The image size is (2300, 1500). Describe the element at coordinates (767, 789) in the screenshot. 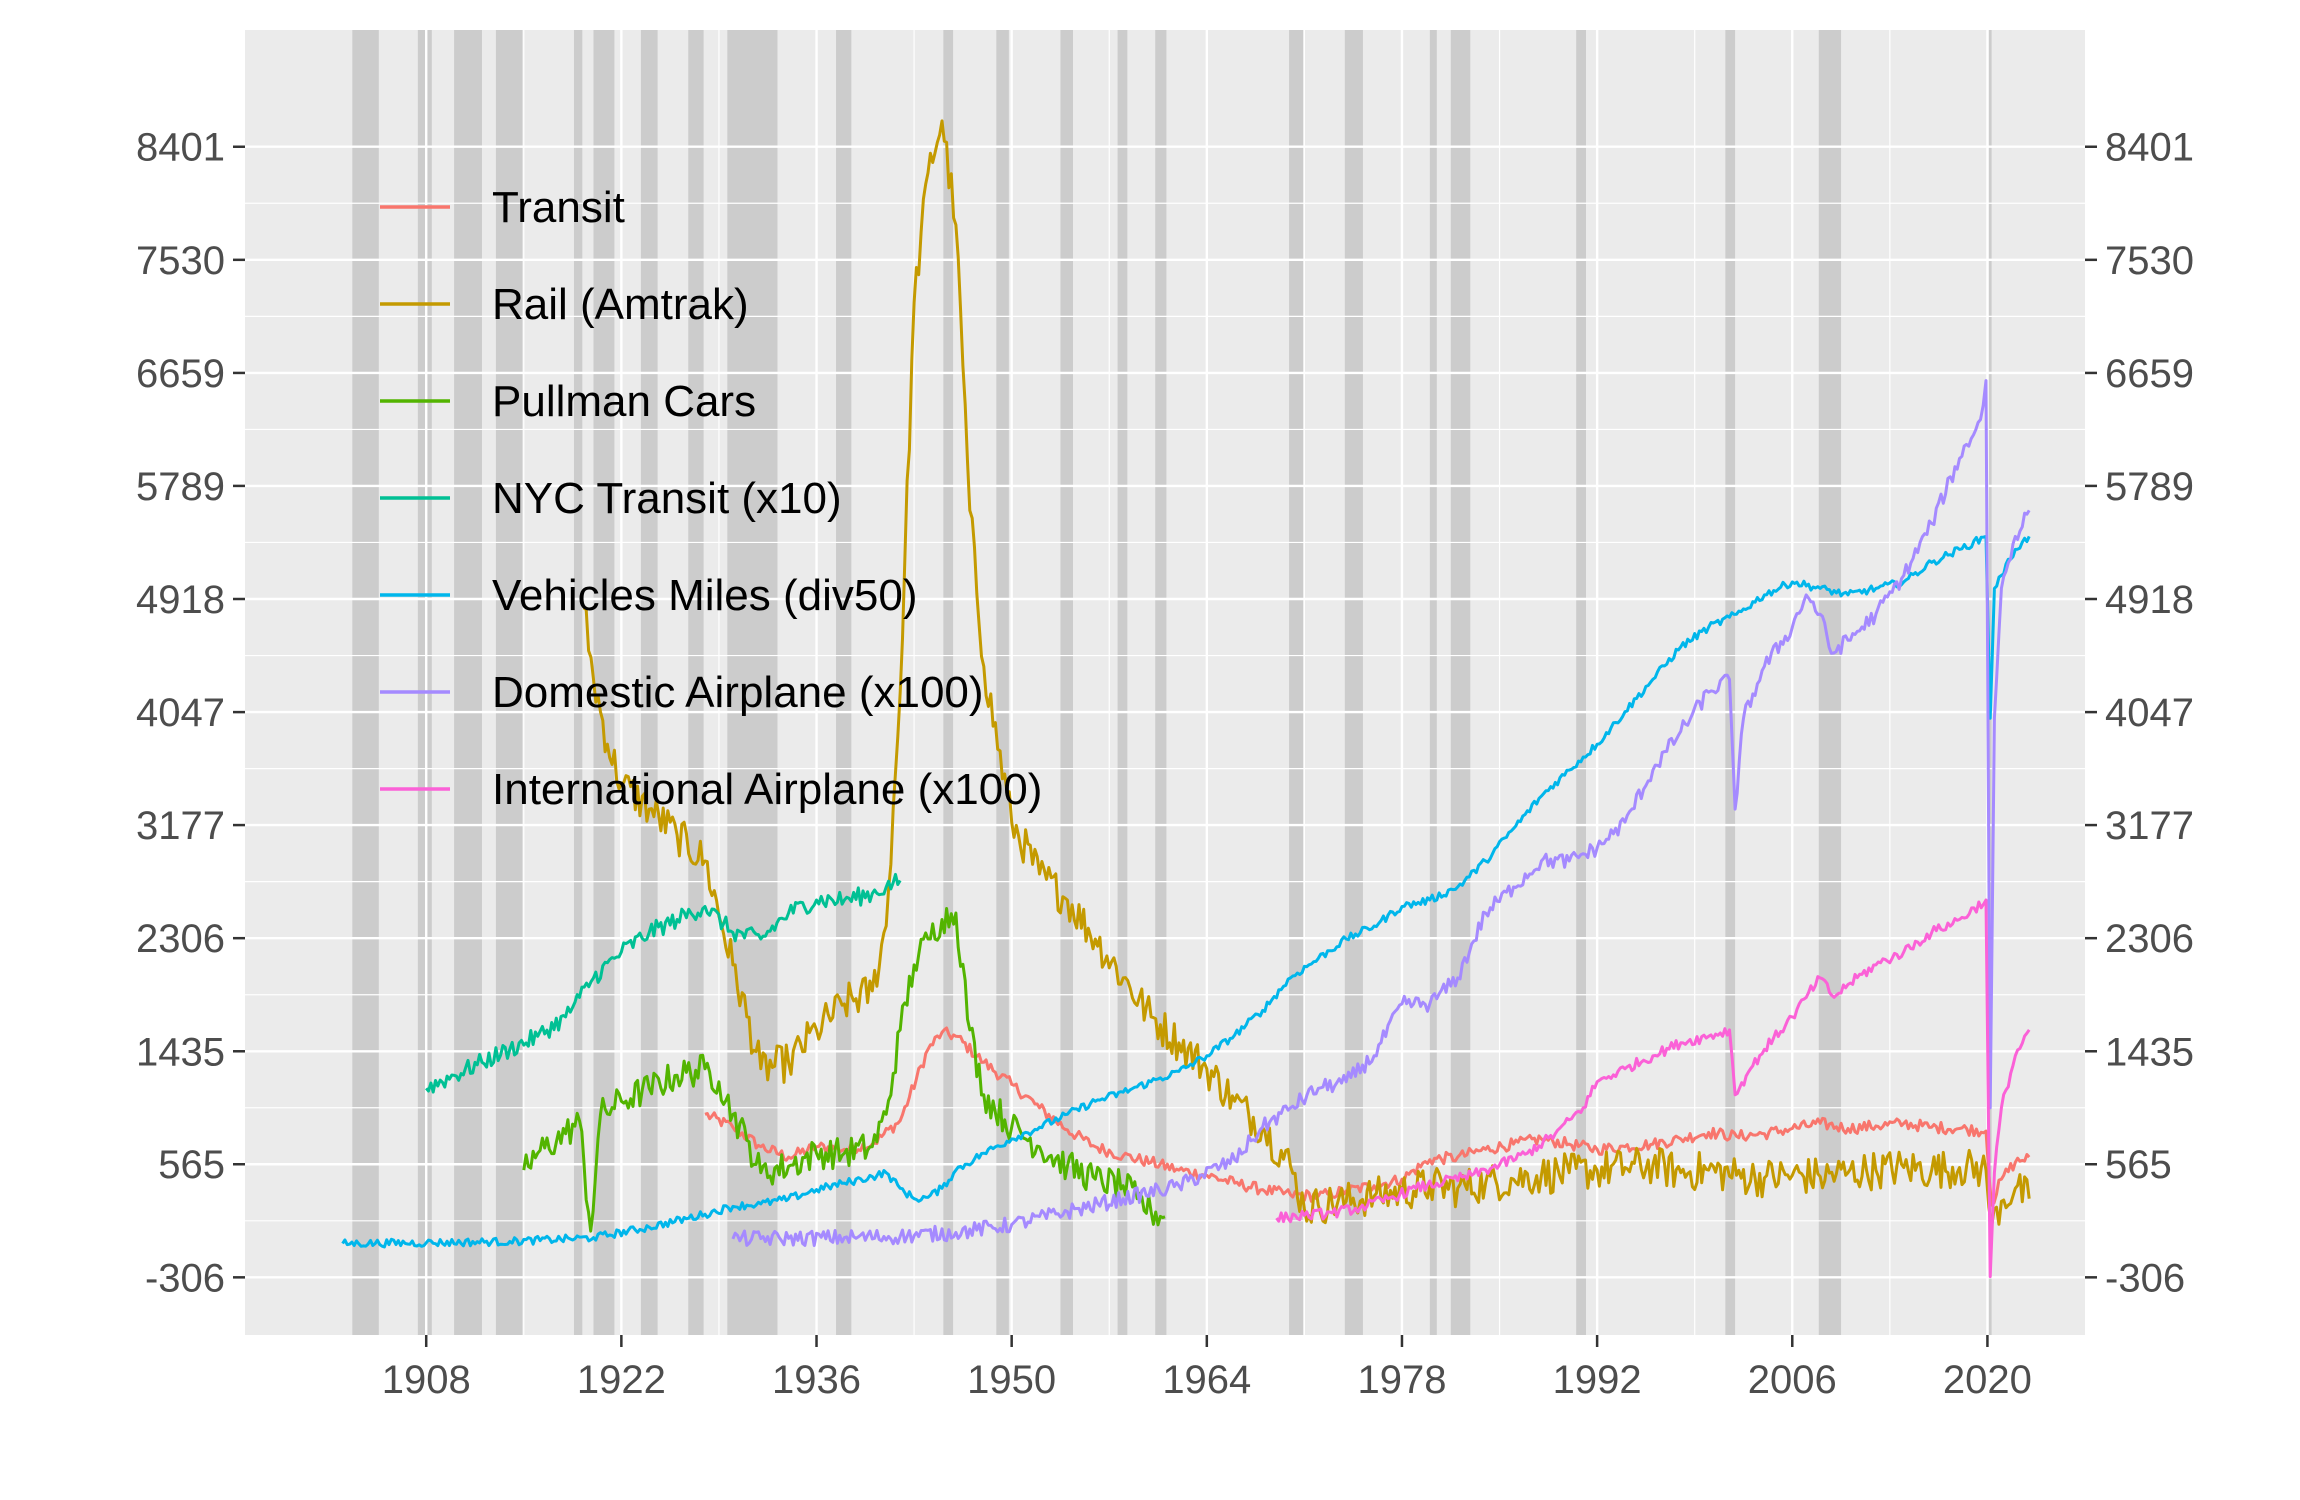

I see `legend-label-6: International Airplane (x100)` at that location.